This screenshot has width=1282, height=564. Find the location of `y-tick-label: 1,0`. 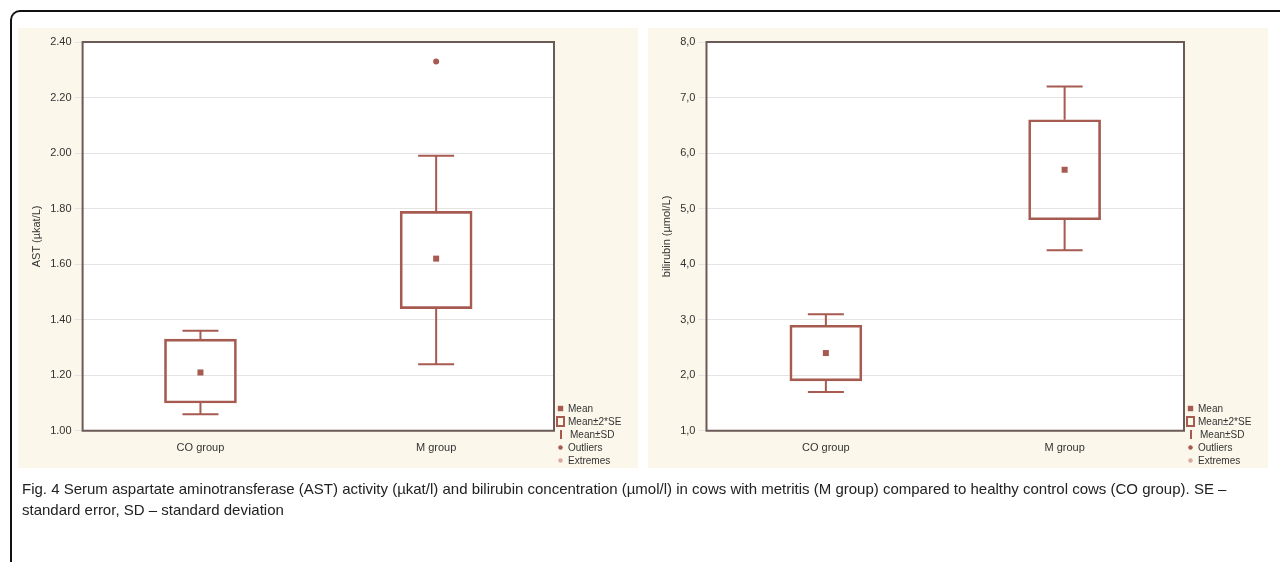

y-tick-label: 1,0 is located at coordinates (688, 429).